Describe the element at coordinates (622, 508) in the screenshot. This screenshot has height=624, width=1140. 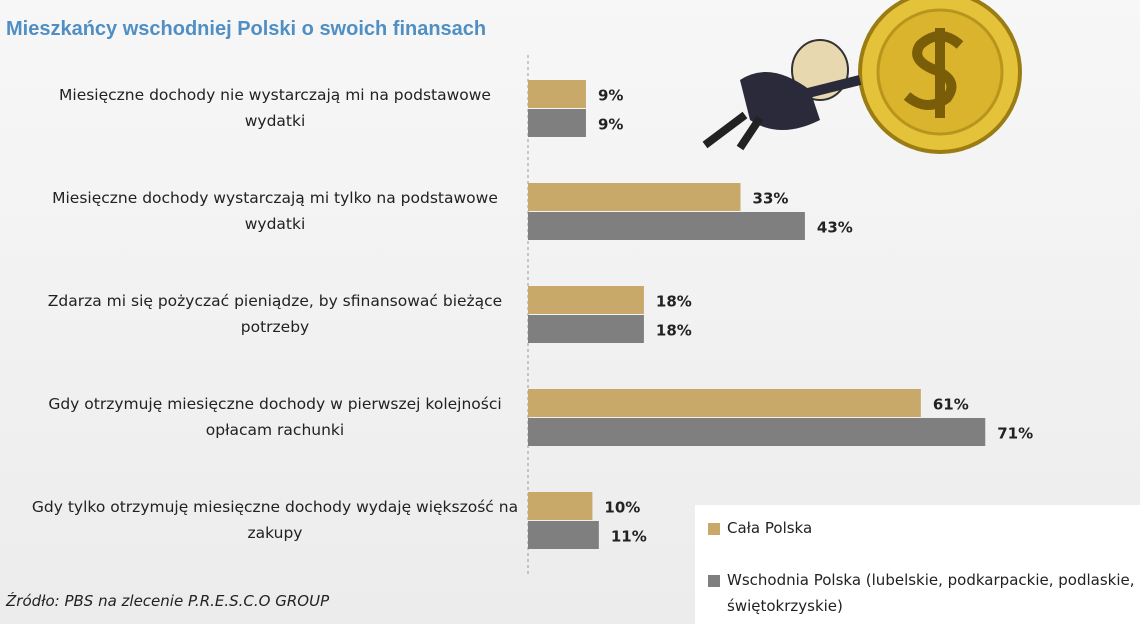
I see `value-label: 10%` at that location.